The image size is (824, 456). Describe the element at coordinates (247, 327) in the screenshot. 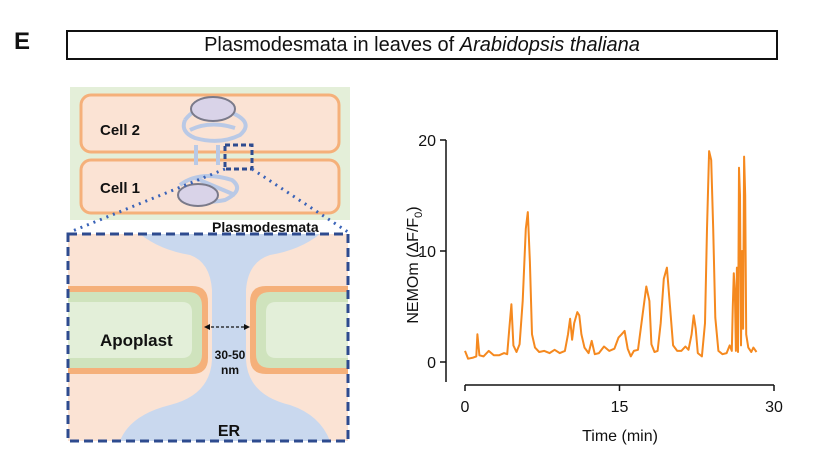

I see `gap-arrowhead-right` at that location.